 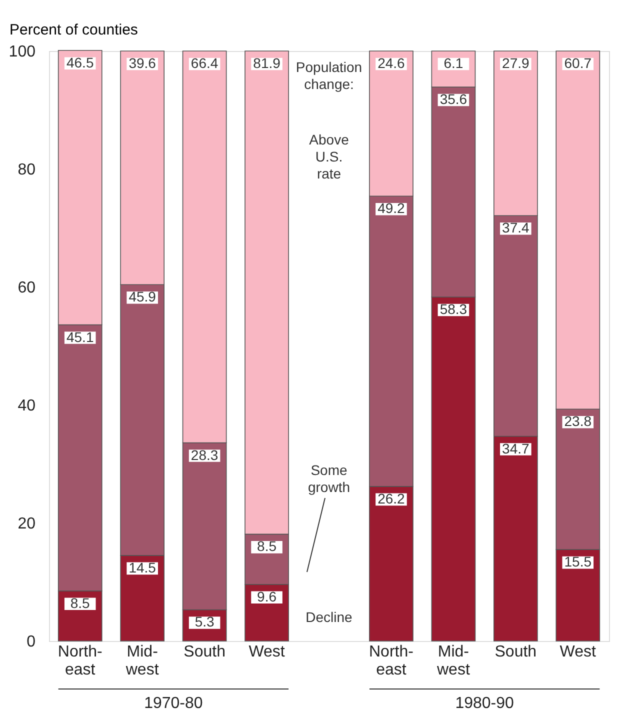 I want to click on data-label: 60.7, so click(x=578, y=63).